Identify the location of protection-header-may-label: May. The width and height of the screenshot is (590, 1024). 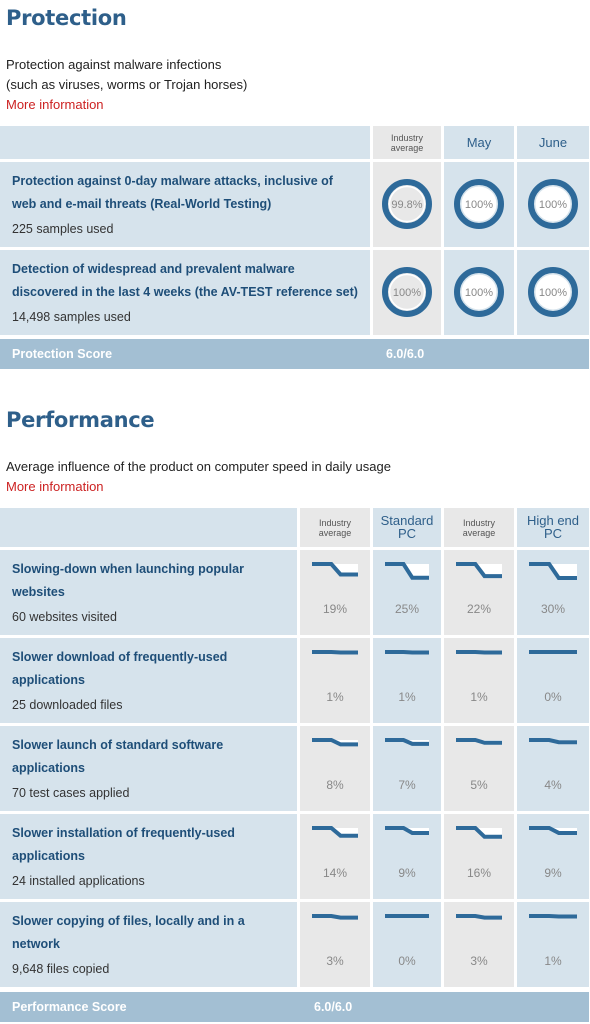
(479, 142).